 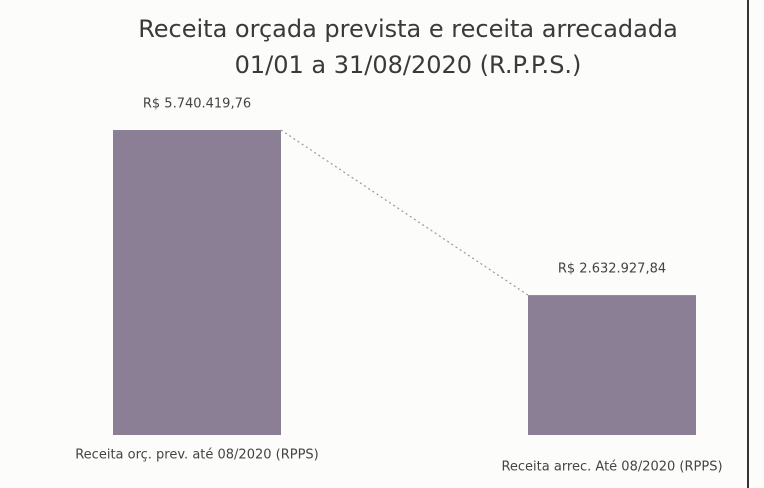 I want to click on x-tick-label: Receita arrec. Até 08/2020 (RPPS), so click(x=611, y=467).